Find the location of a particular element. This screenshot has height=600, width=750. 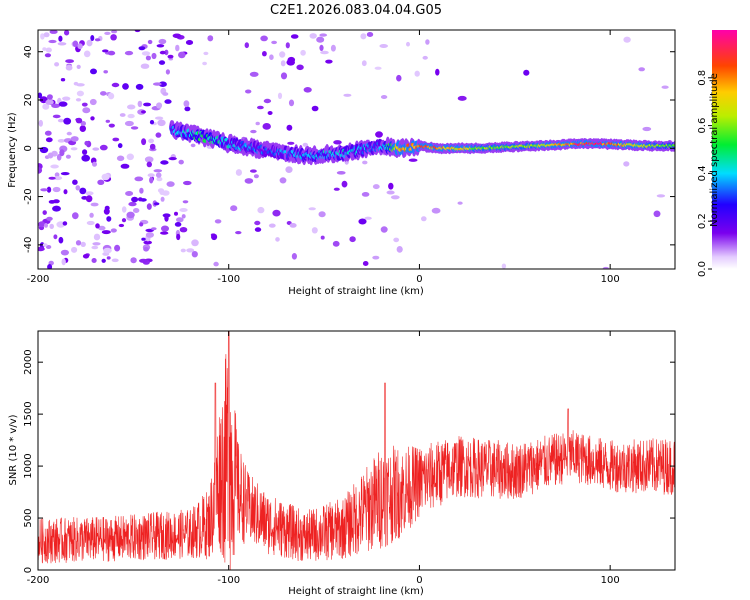

colorbar-gradient is located at coordinates (724, 149).